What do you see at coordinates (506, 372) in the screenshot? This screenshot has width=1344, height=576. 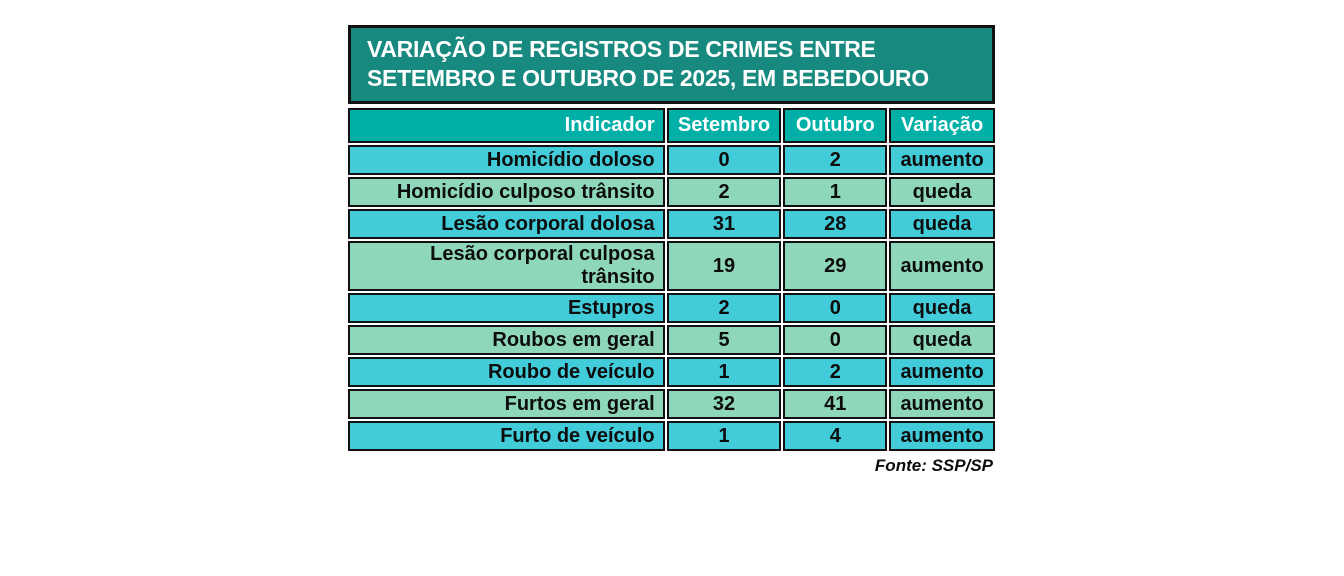 I see `indicator-cell: Roubo de veículo` at bounding box center [506, 372].